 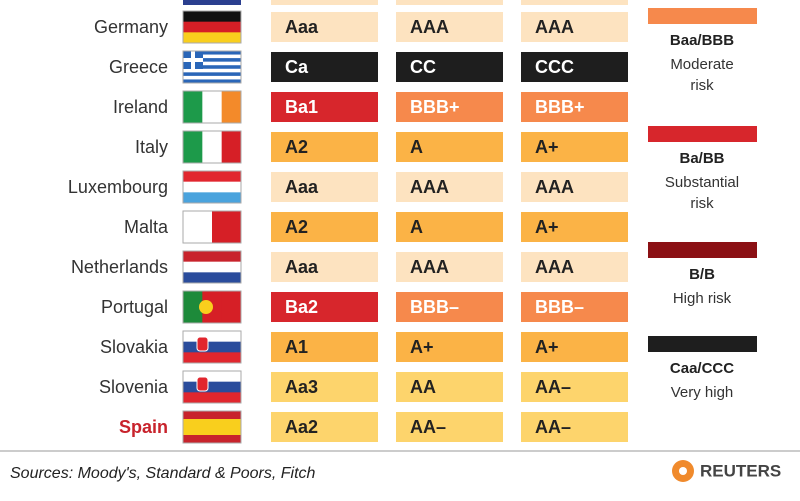 I want to click on country-name: Netherlands, so click(x=119, y=267).